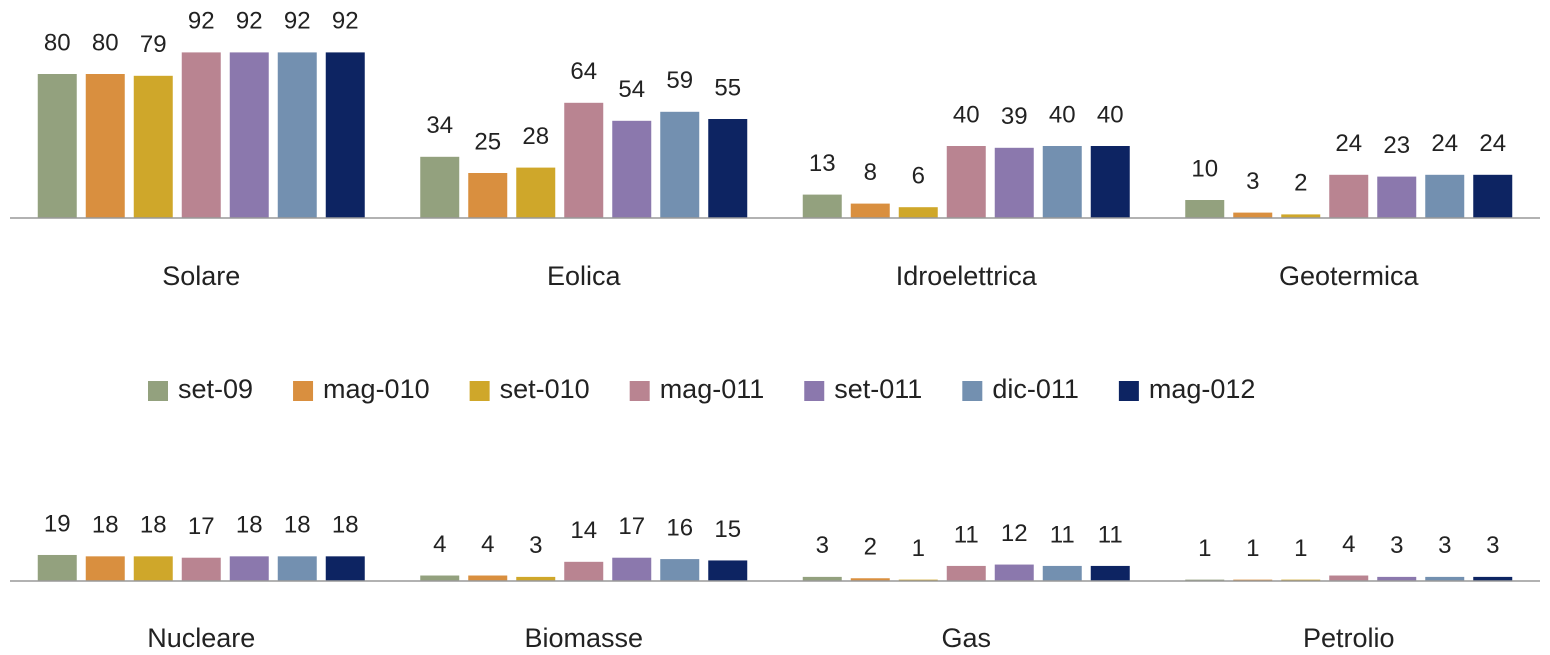 The height and width of the screenshot is (655, 1550). What do you see at coordinates (679, 527) in the screenshot?
I see `data-label: 16` at bounding box center [679, 527].